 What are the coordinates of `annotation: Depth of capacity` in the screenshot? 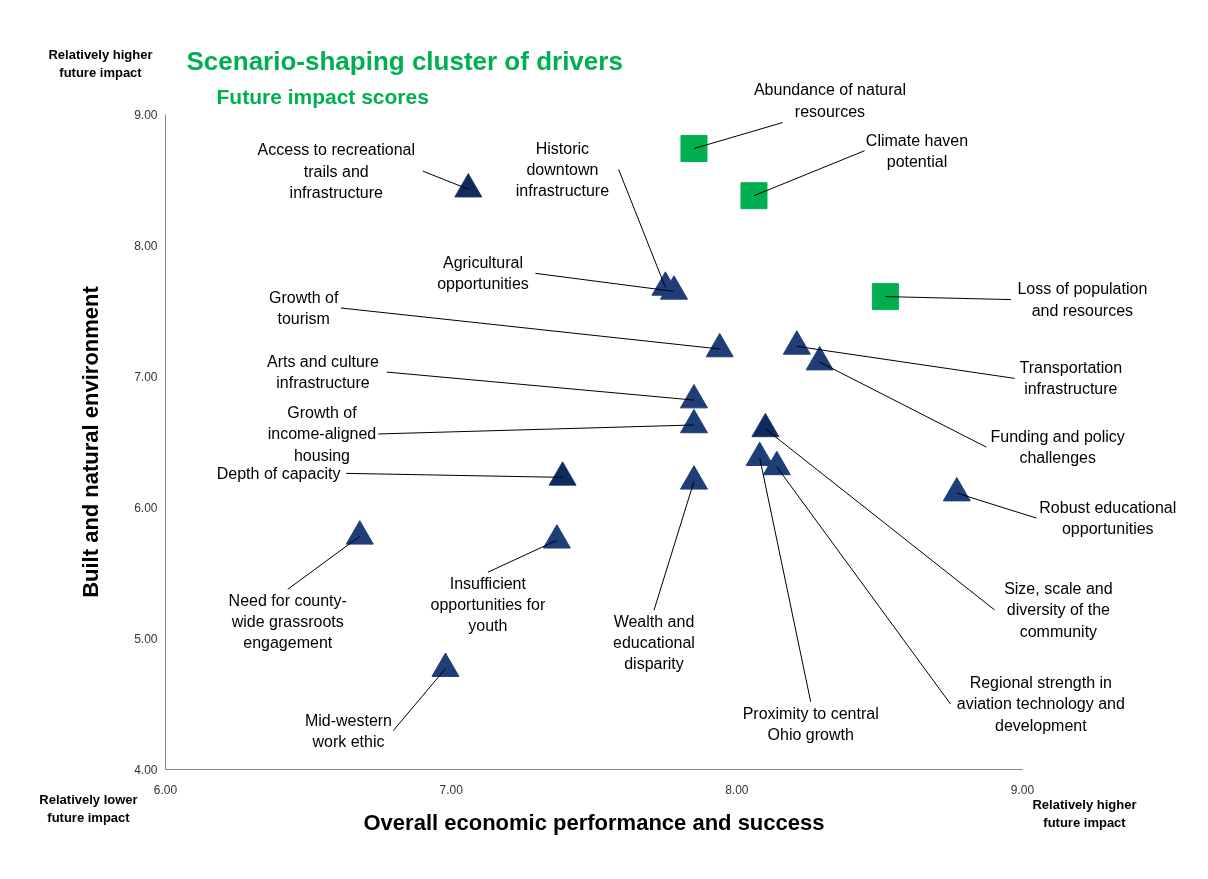 It's located at (278, 473).